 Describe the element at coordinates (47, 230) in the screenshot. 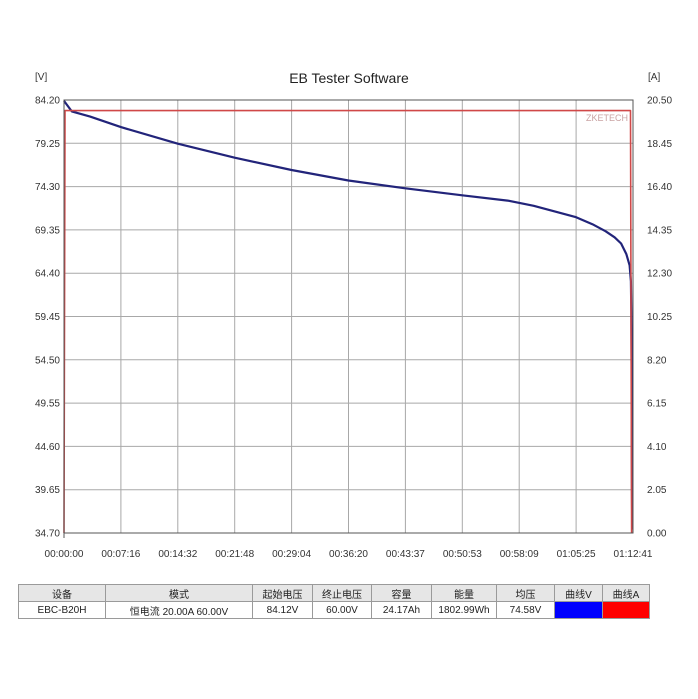

I see `left-y-tick-label: 69.35` at that location.